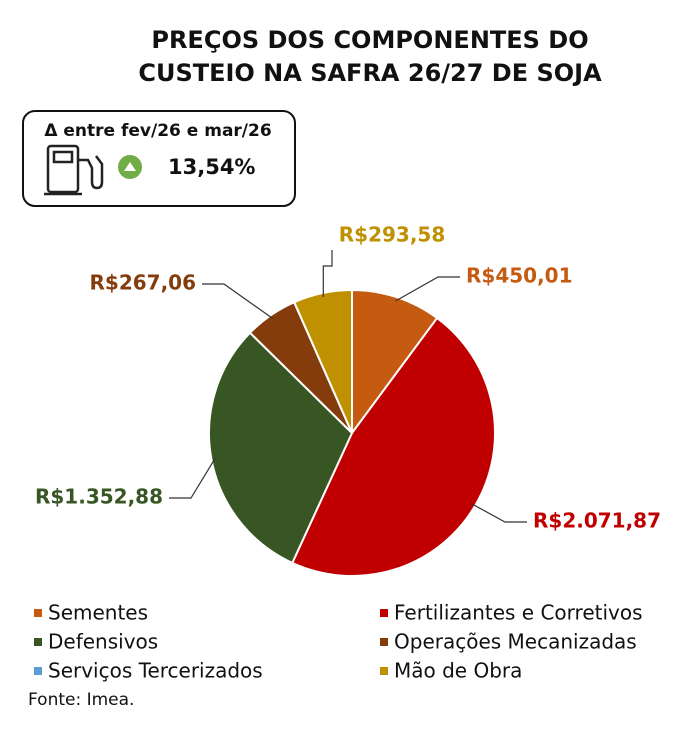 The width and height of the screenshot is (695, 742). I want to click on info-value: 13,54%, so click(211, 167).